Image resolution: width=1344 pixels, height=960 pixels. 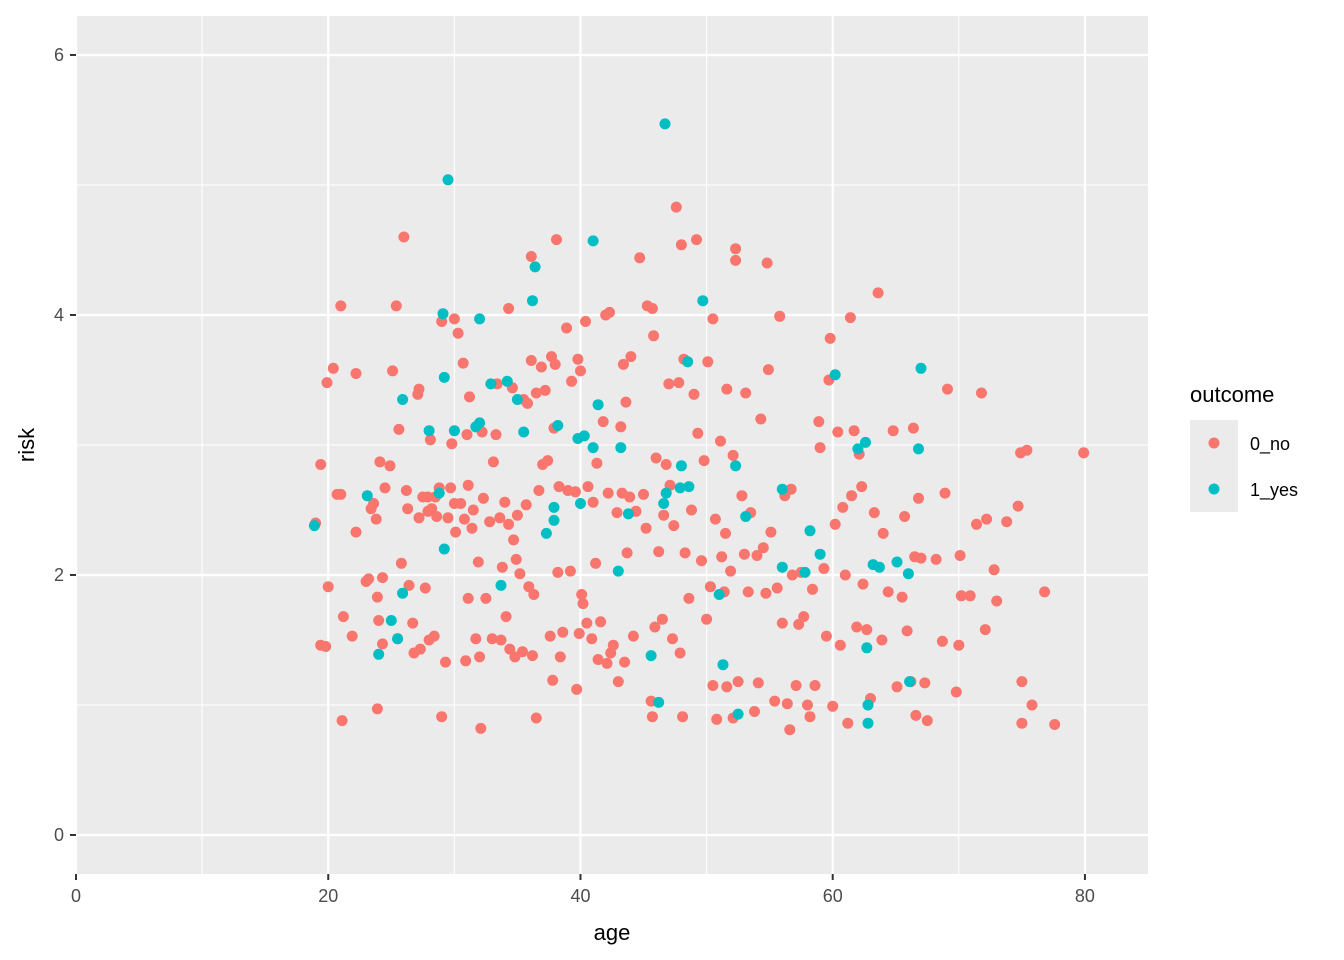 What do you see at coordinates (833, 896) in the screenshot?
I see `x-tick-label: 60` at bounding box center [833, 896].